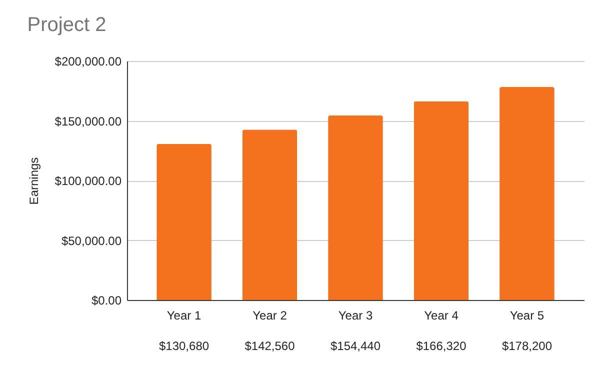 The height and width of the screenshot is (371, 600). Describe the element at coordinates (527, 315) in the screenshot. I see `x-tick-label: Year 5` at that location.